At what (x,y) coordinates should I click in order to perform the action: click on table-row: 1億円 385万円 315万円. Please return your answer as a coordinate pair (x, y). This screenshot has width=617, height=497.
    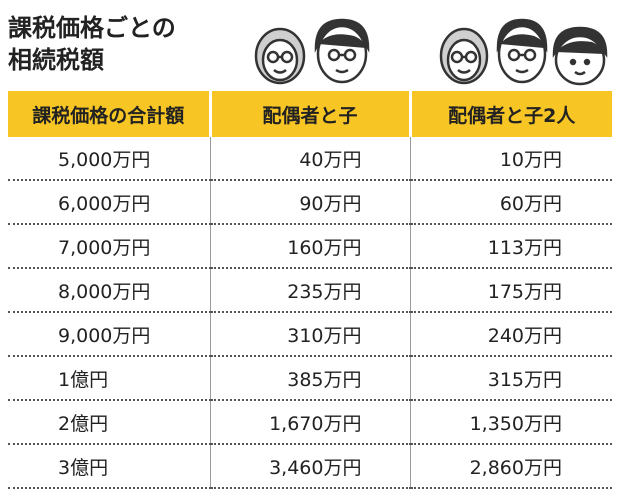
    Looking at the image, I should click on (310, 378).